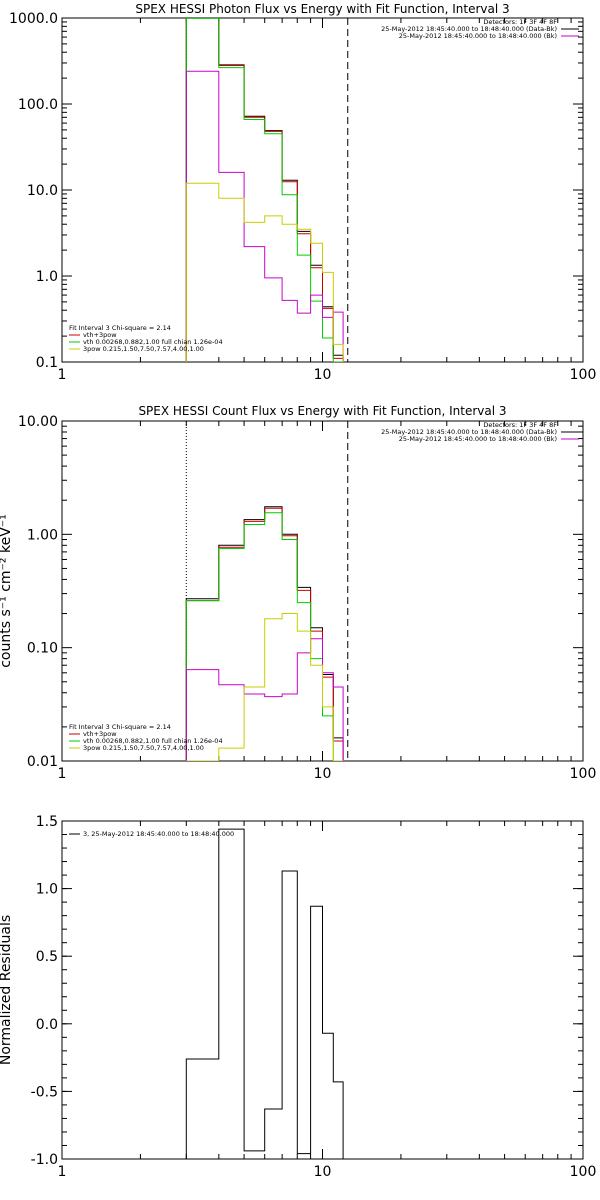  Describe the element at coordinates (7, 591) in the screenshot. I see `y-axis-label: counts s⁻¹ cm⁻² keV⁻¹` at that location.